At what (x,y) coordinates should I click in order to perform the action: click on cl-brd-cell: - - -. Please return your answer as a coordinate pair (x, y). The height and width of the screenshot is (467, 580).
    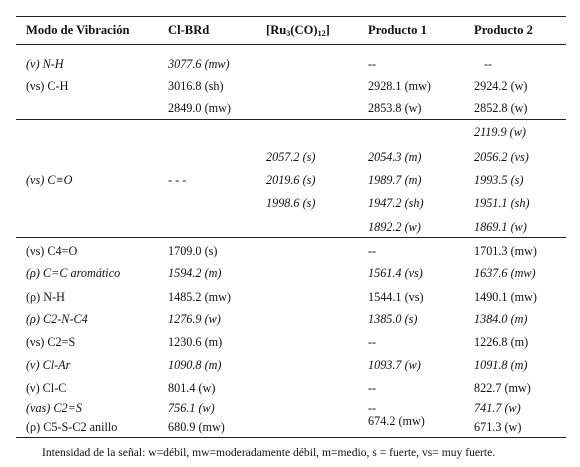
    Looking at the image, I should click on (177, 180).